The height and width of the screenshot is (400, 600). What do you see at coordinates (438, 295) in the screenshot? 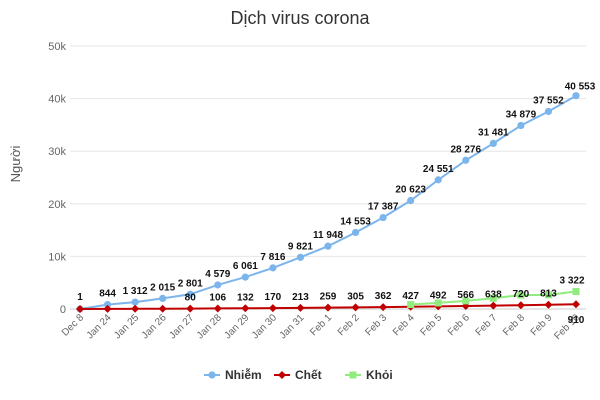
I see `data-label-deaths: 492` at bounding box center [438, 295].